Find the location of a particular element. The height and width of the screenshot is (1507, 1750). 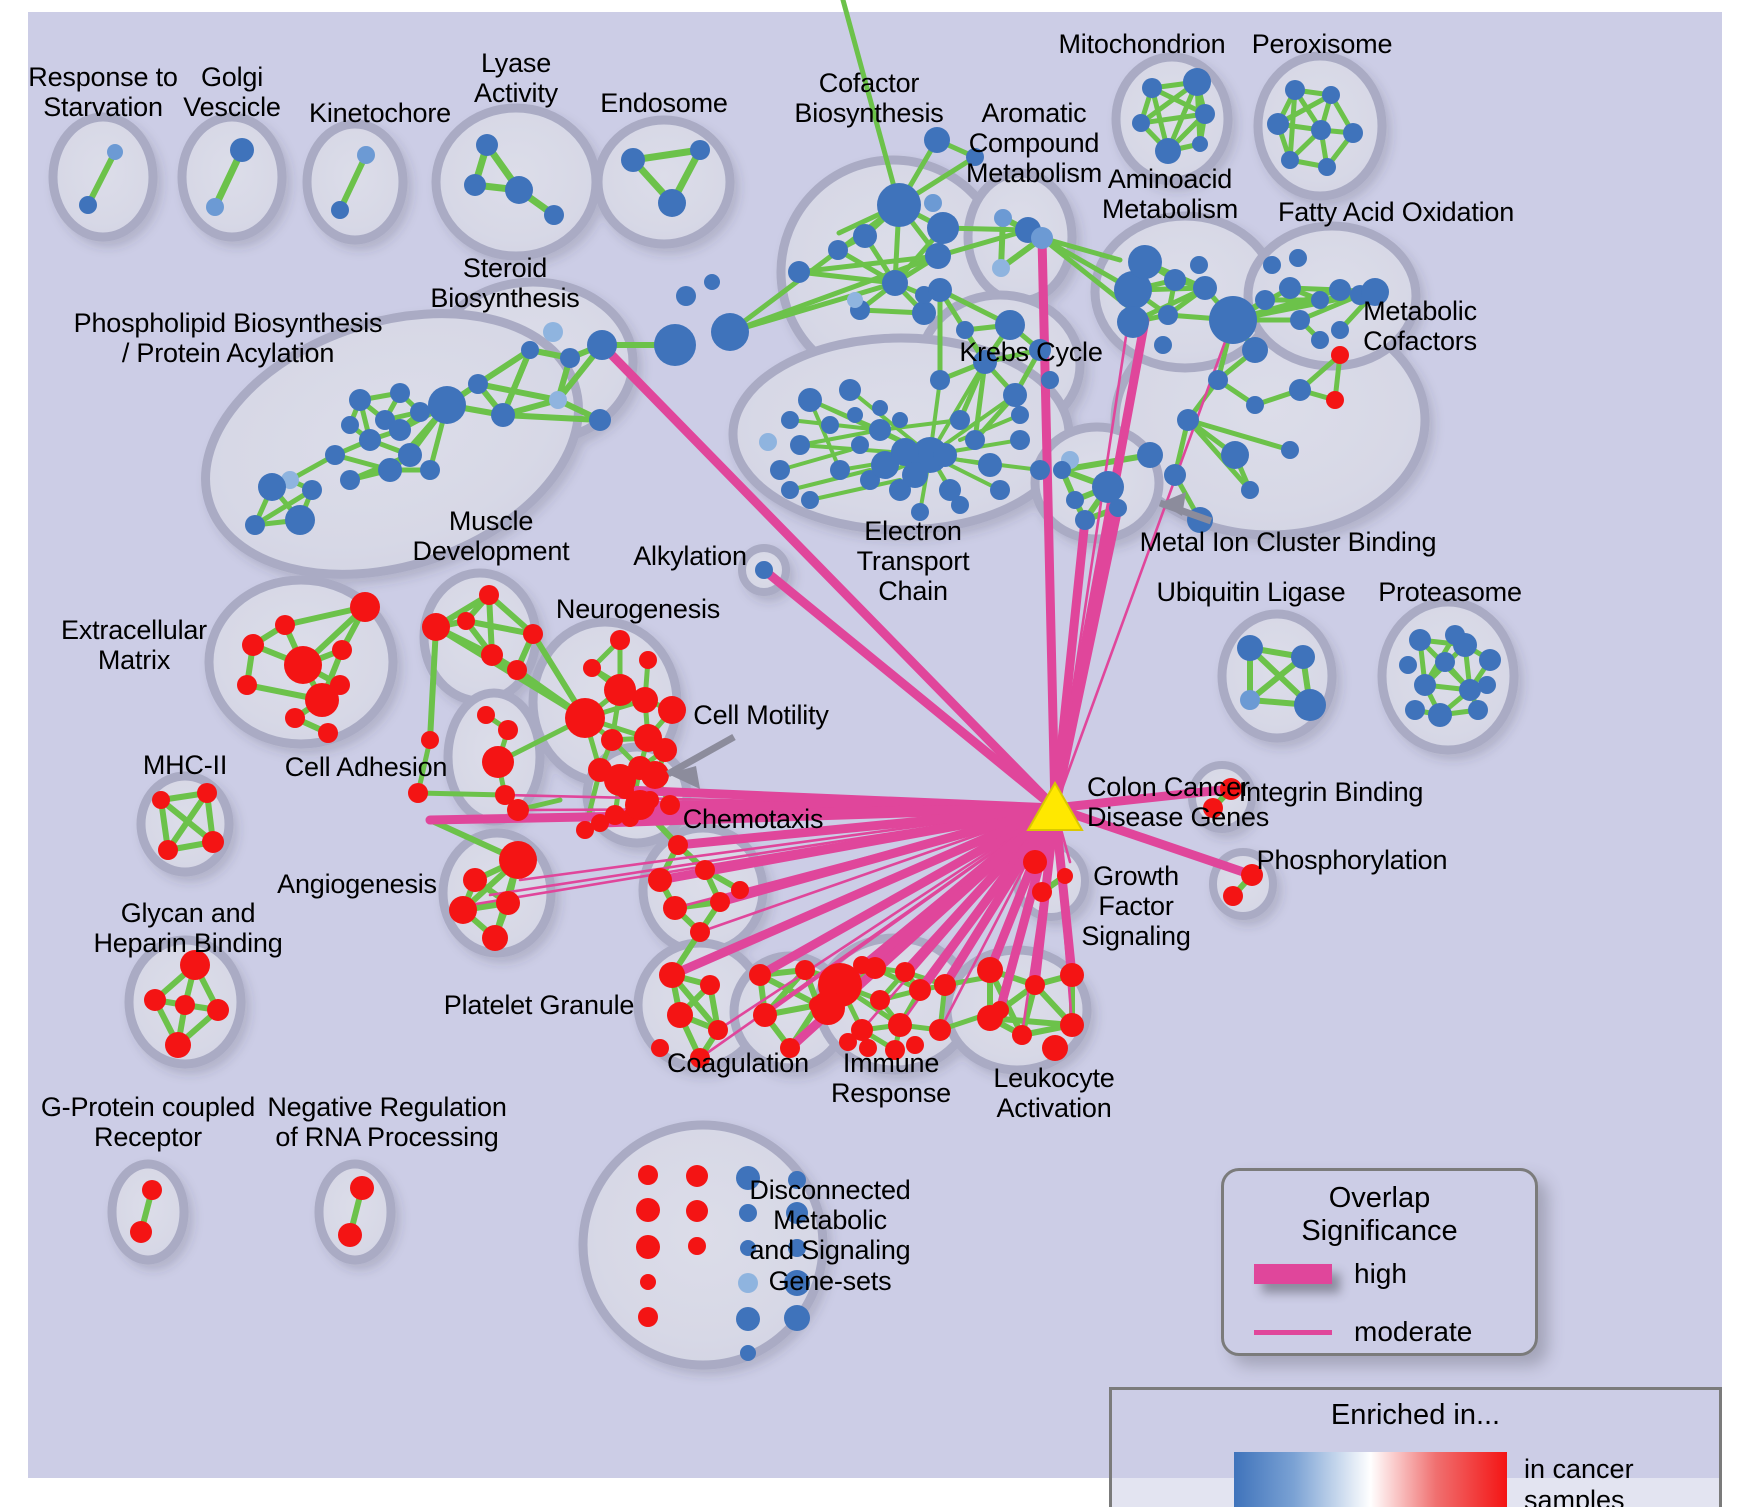

high-significance-label: high is located at coordinates (1380, 1274).